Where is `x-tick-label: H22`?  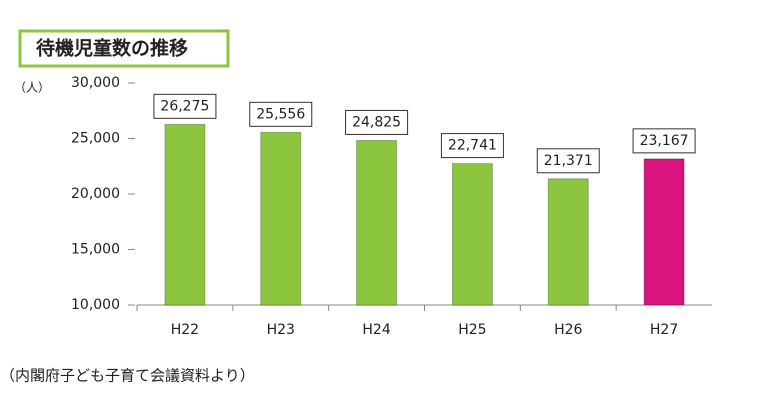
x-tick-label: H22 is located at coordinates (185, 330).